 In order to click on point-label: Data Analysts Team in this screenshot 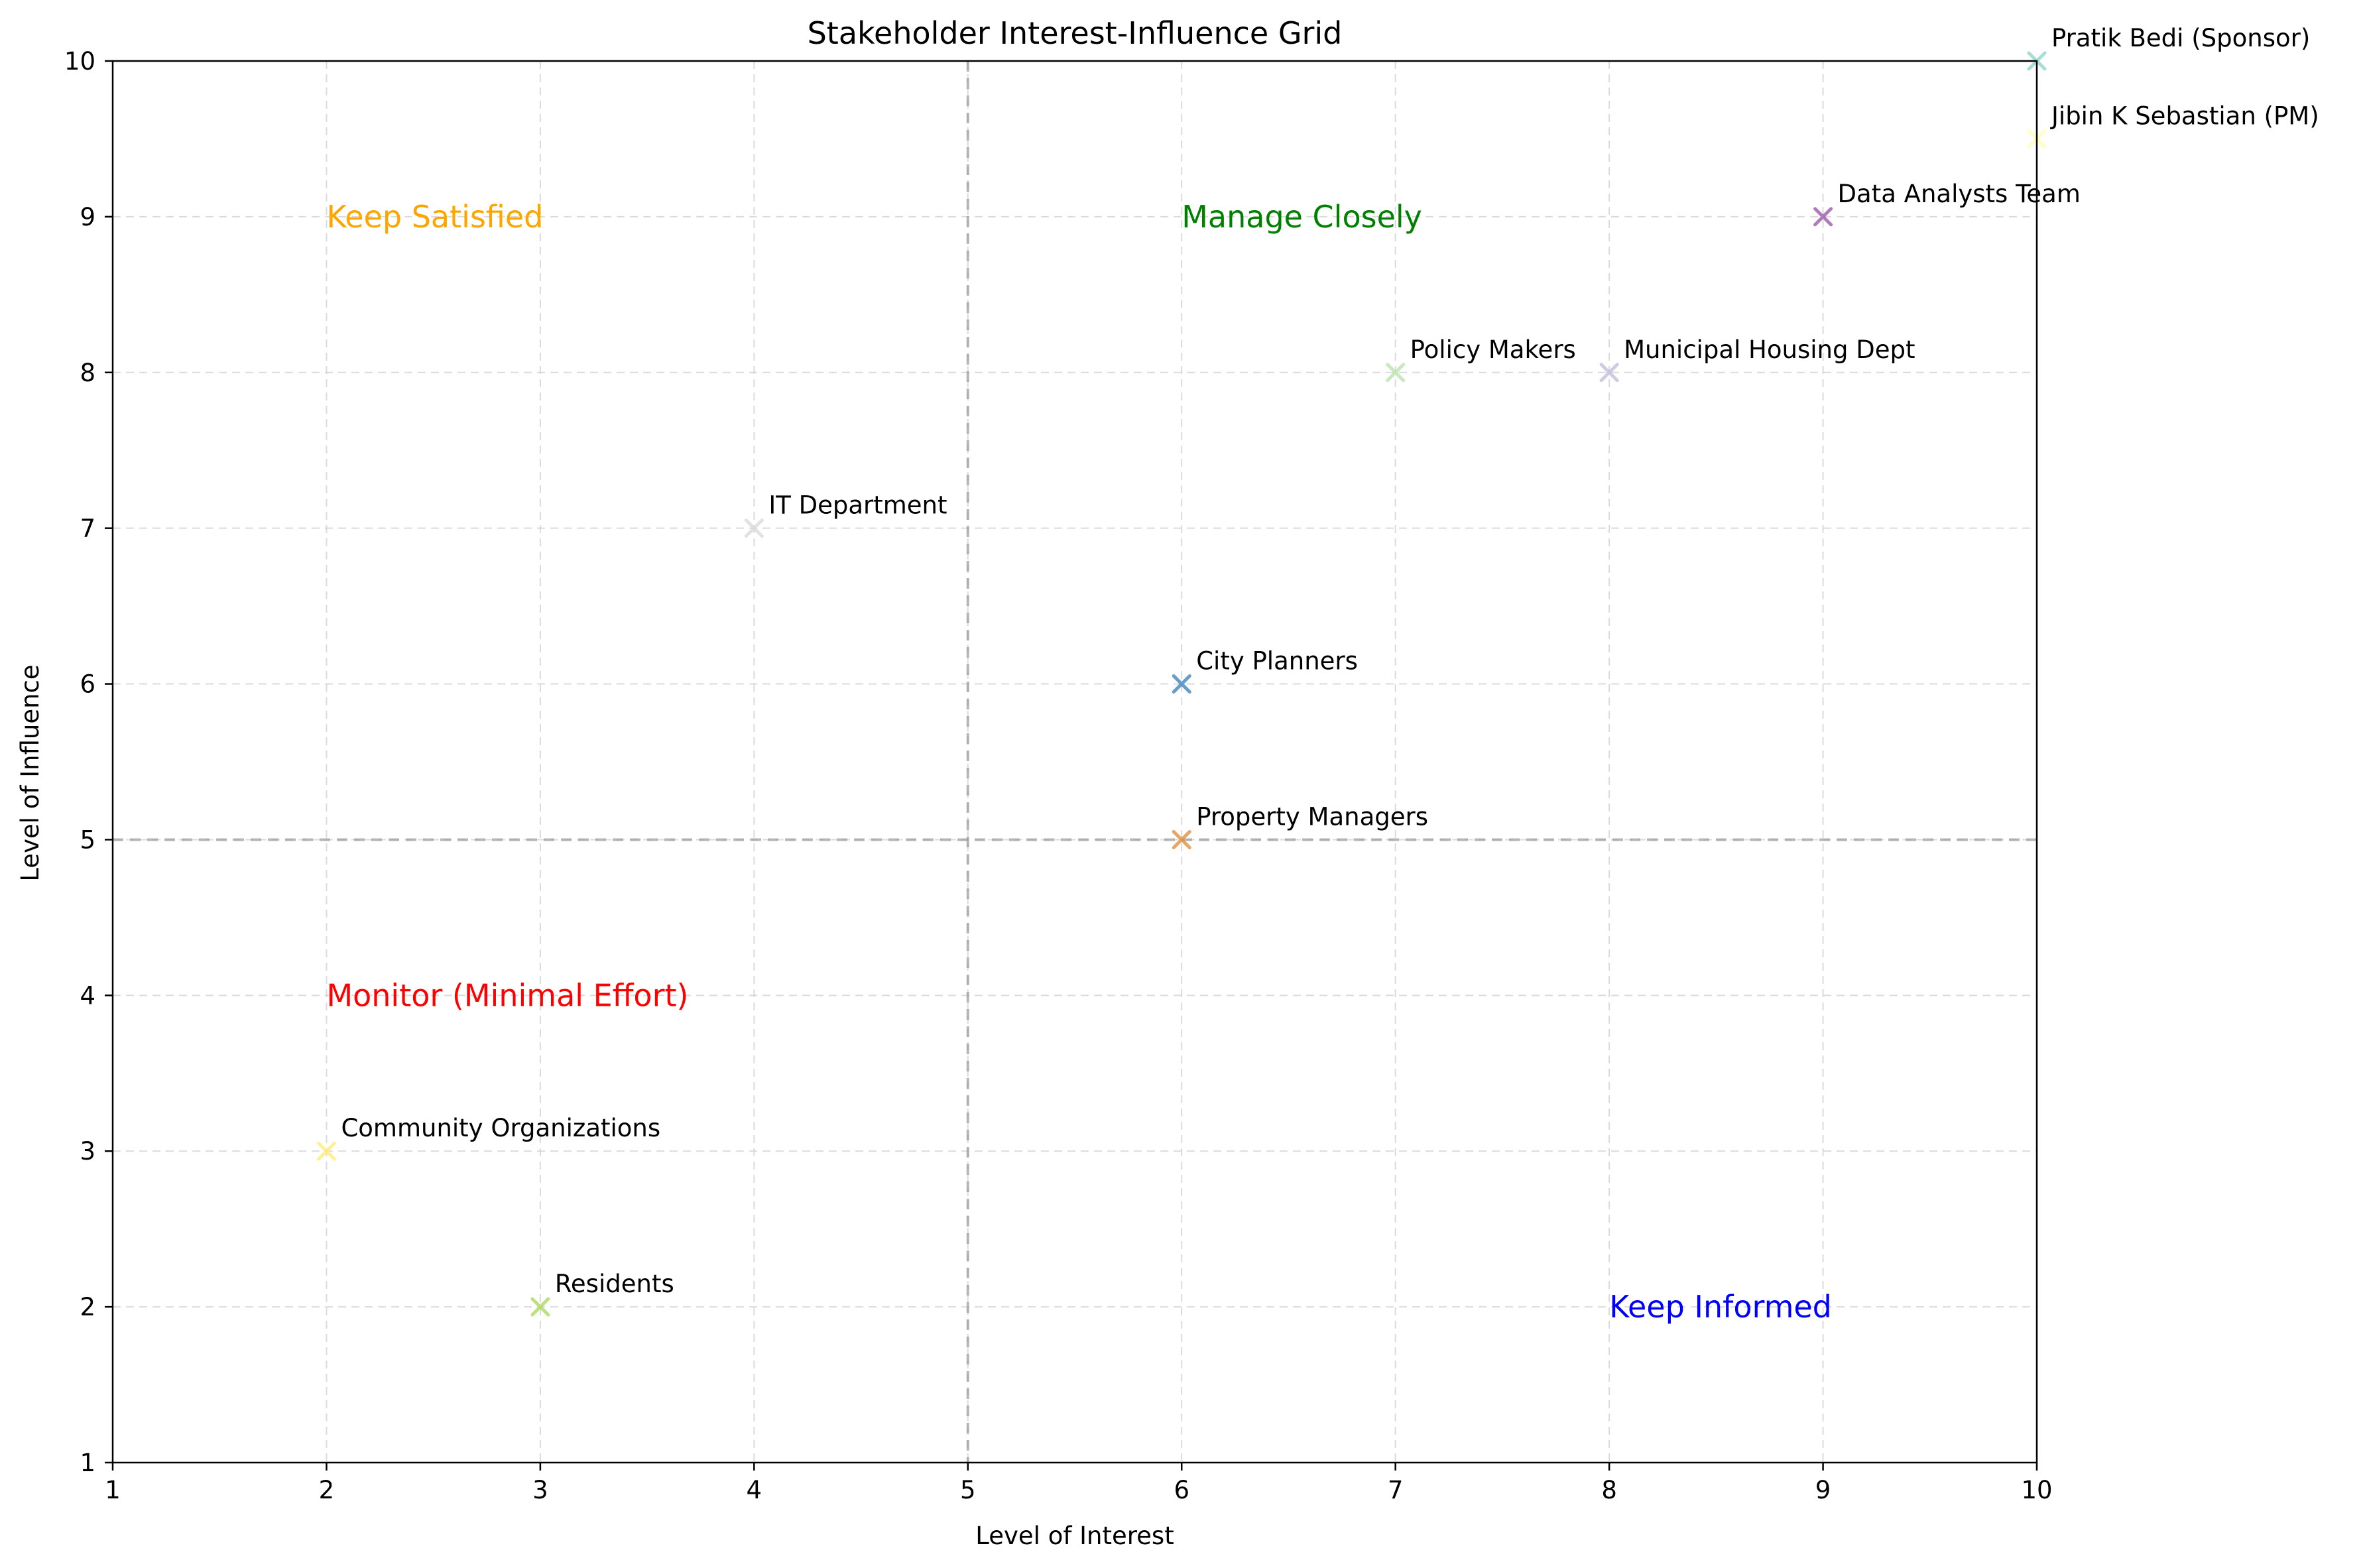, I will do `click(1959, 194)`.